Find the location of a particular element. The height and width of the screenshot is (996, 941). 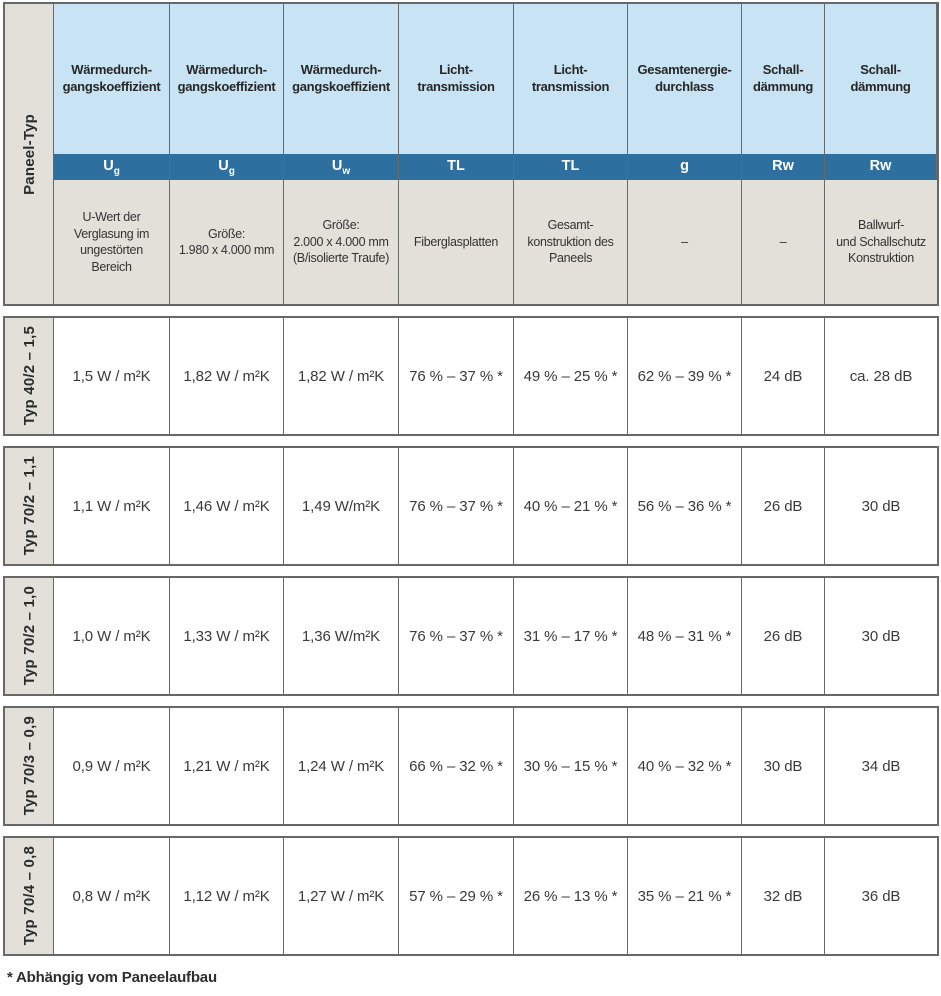

value-cell: 35 % – 21 % * is located at coordinates (685, 896).